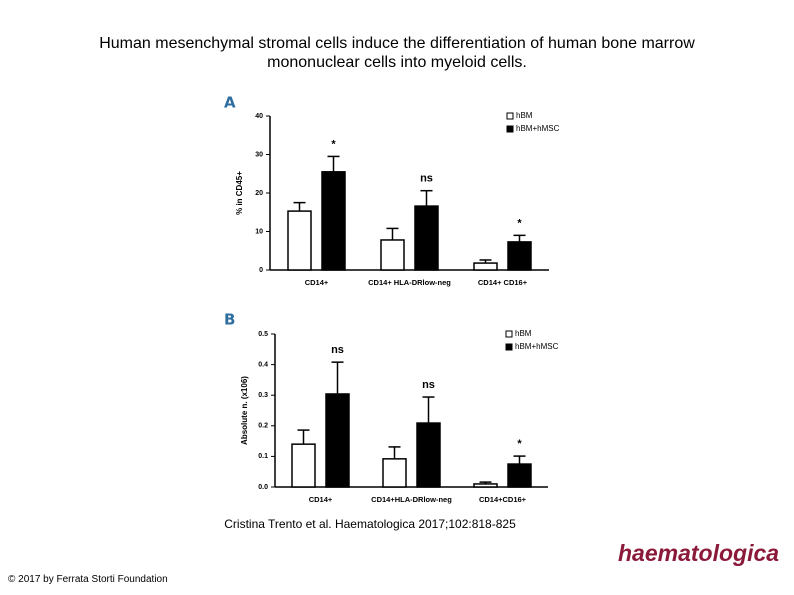 This screenshot has height=595, width=794. I want to click on y-tick-label: 0.5, so click(263, 334).